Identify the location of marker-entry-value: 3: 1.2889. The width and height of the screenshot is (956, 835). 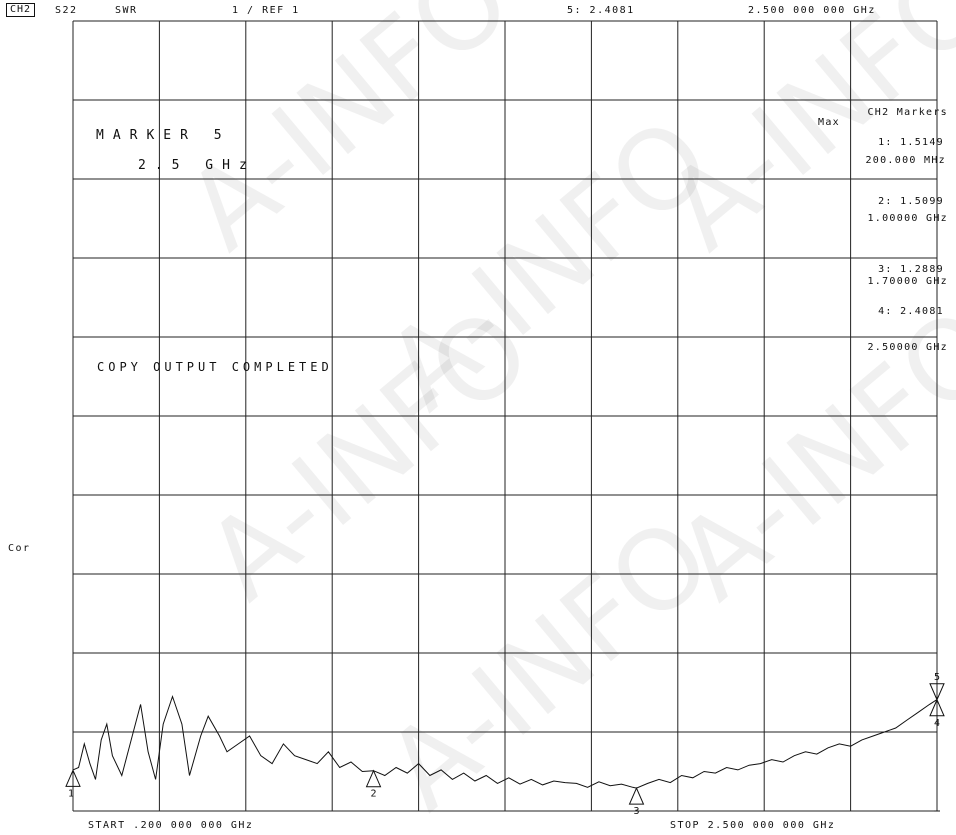
(911, 269).